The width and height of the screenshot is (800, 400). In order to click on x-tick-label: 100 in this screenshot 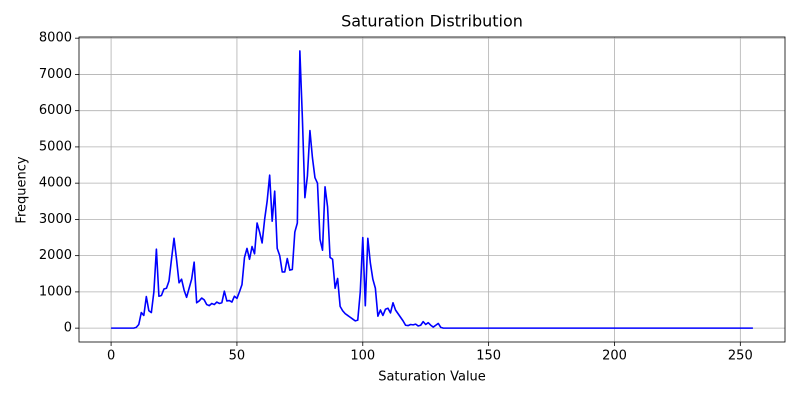, I will do `click(362, 356)`.